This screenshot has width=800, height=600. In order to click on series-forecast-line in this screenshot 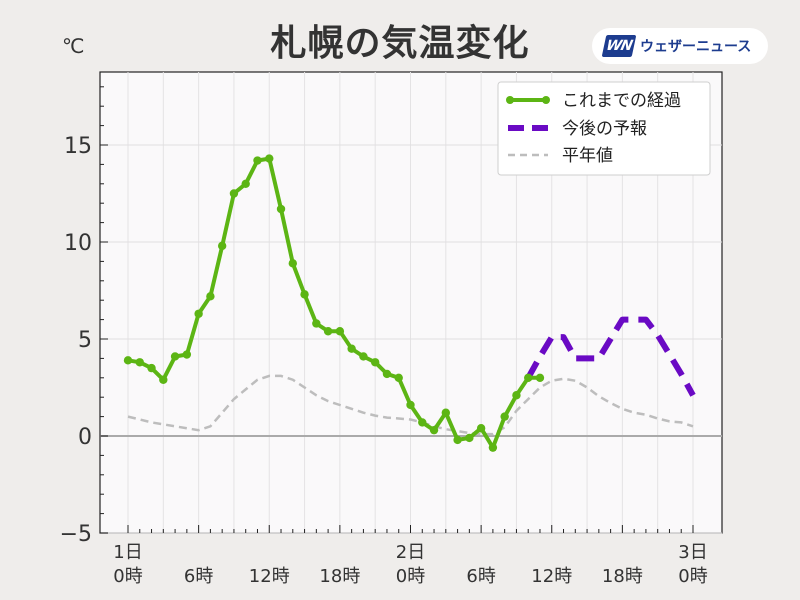, I will do `click(610, 356)`.